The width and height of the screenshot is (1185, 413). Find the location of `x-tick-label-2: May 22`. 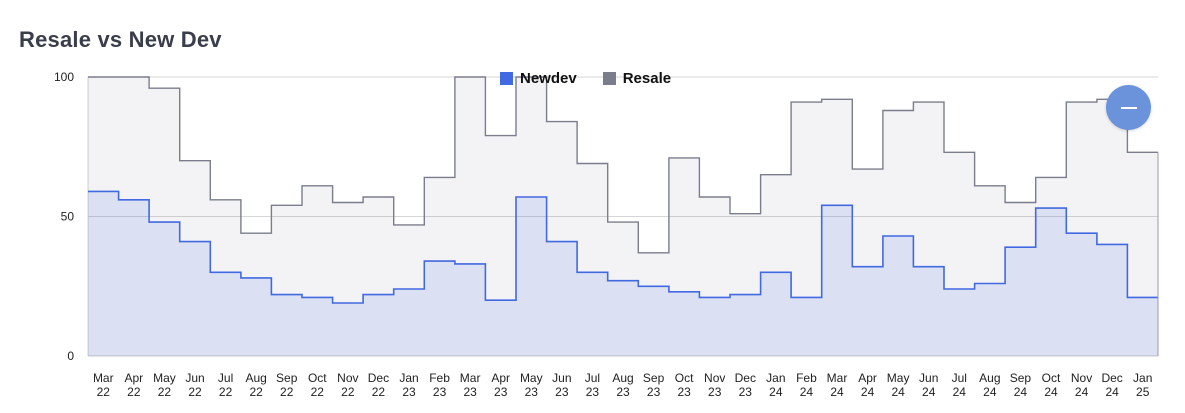

x-tick-label-2: May 22 is located at coordinates (164, 385).